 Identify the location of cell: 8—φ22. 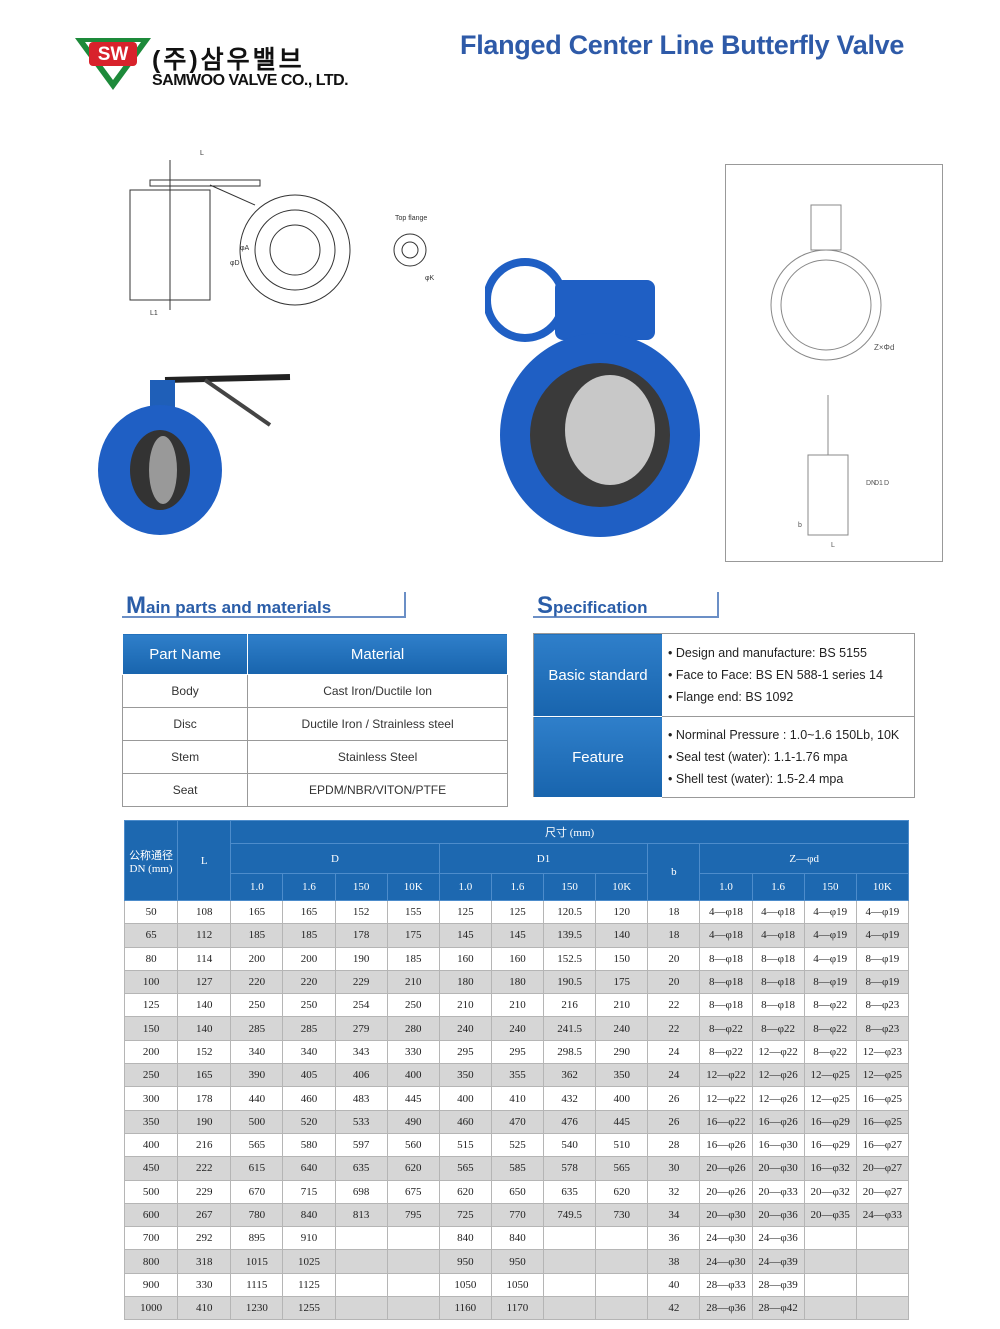
(830, 1005).